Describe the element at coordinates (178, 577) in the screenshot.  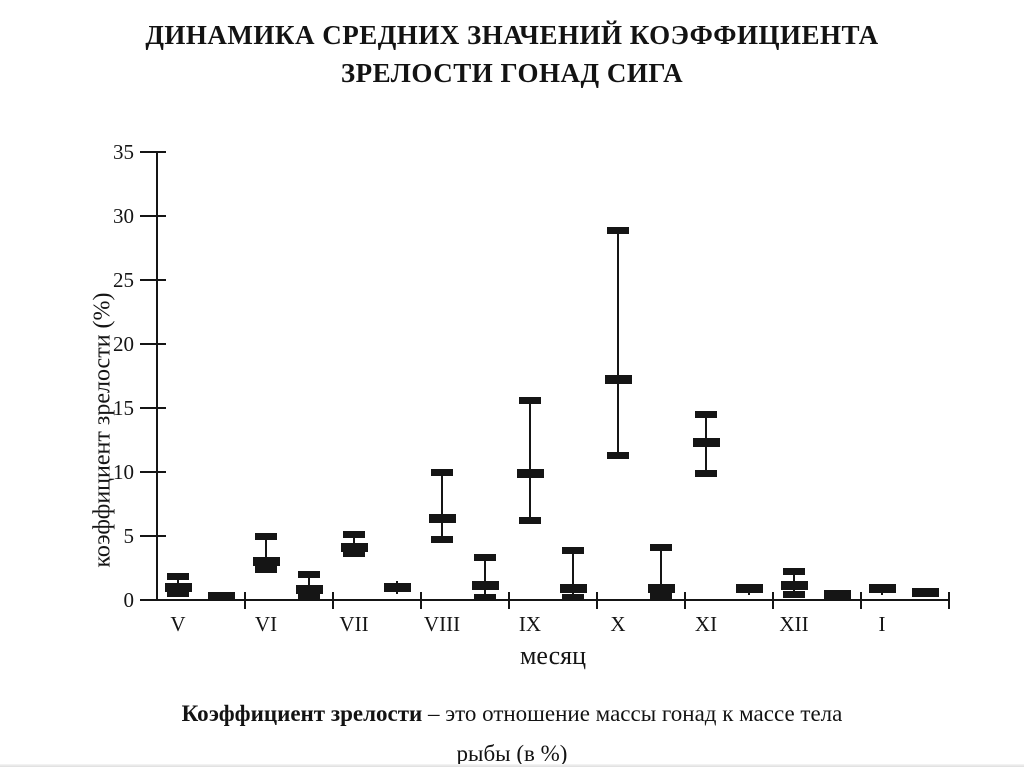
I see `point-series-1-V-cap-top` at that location.